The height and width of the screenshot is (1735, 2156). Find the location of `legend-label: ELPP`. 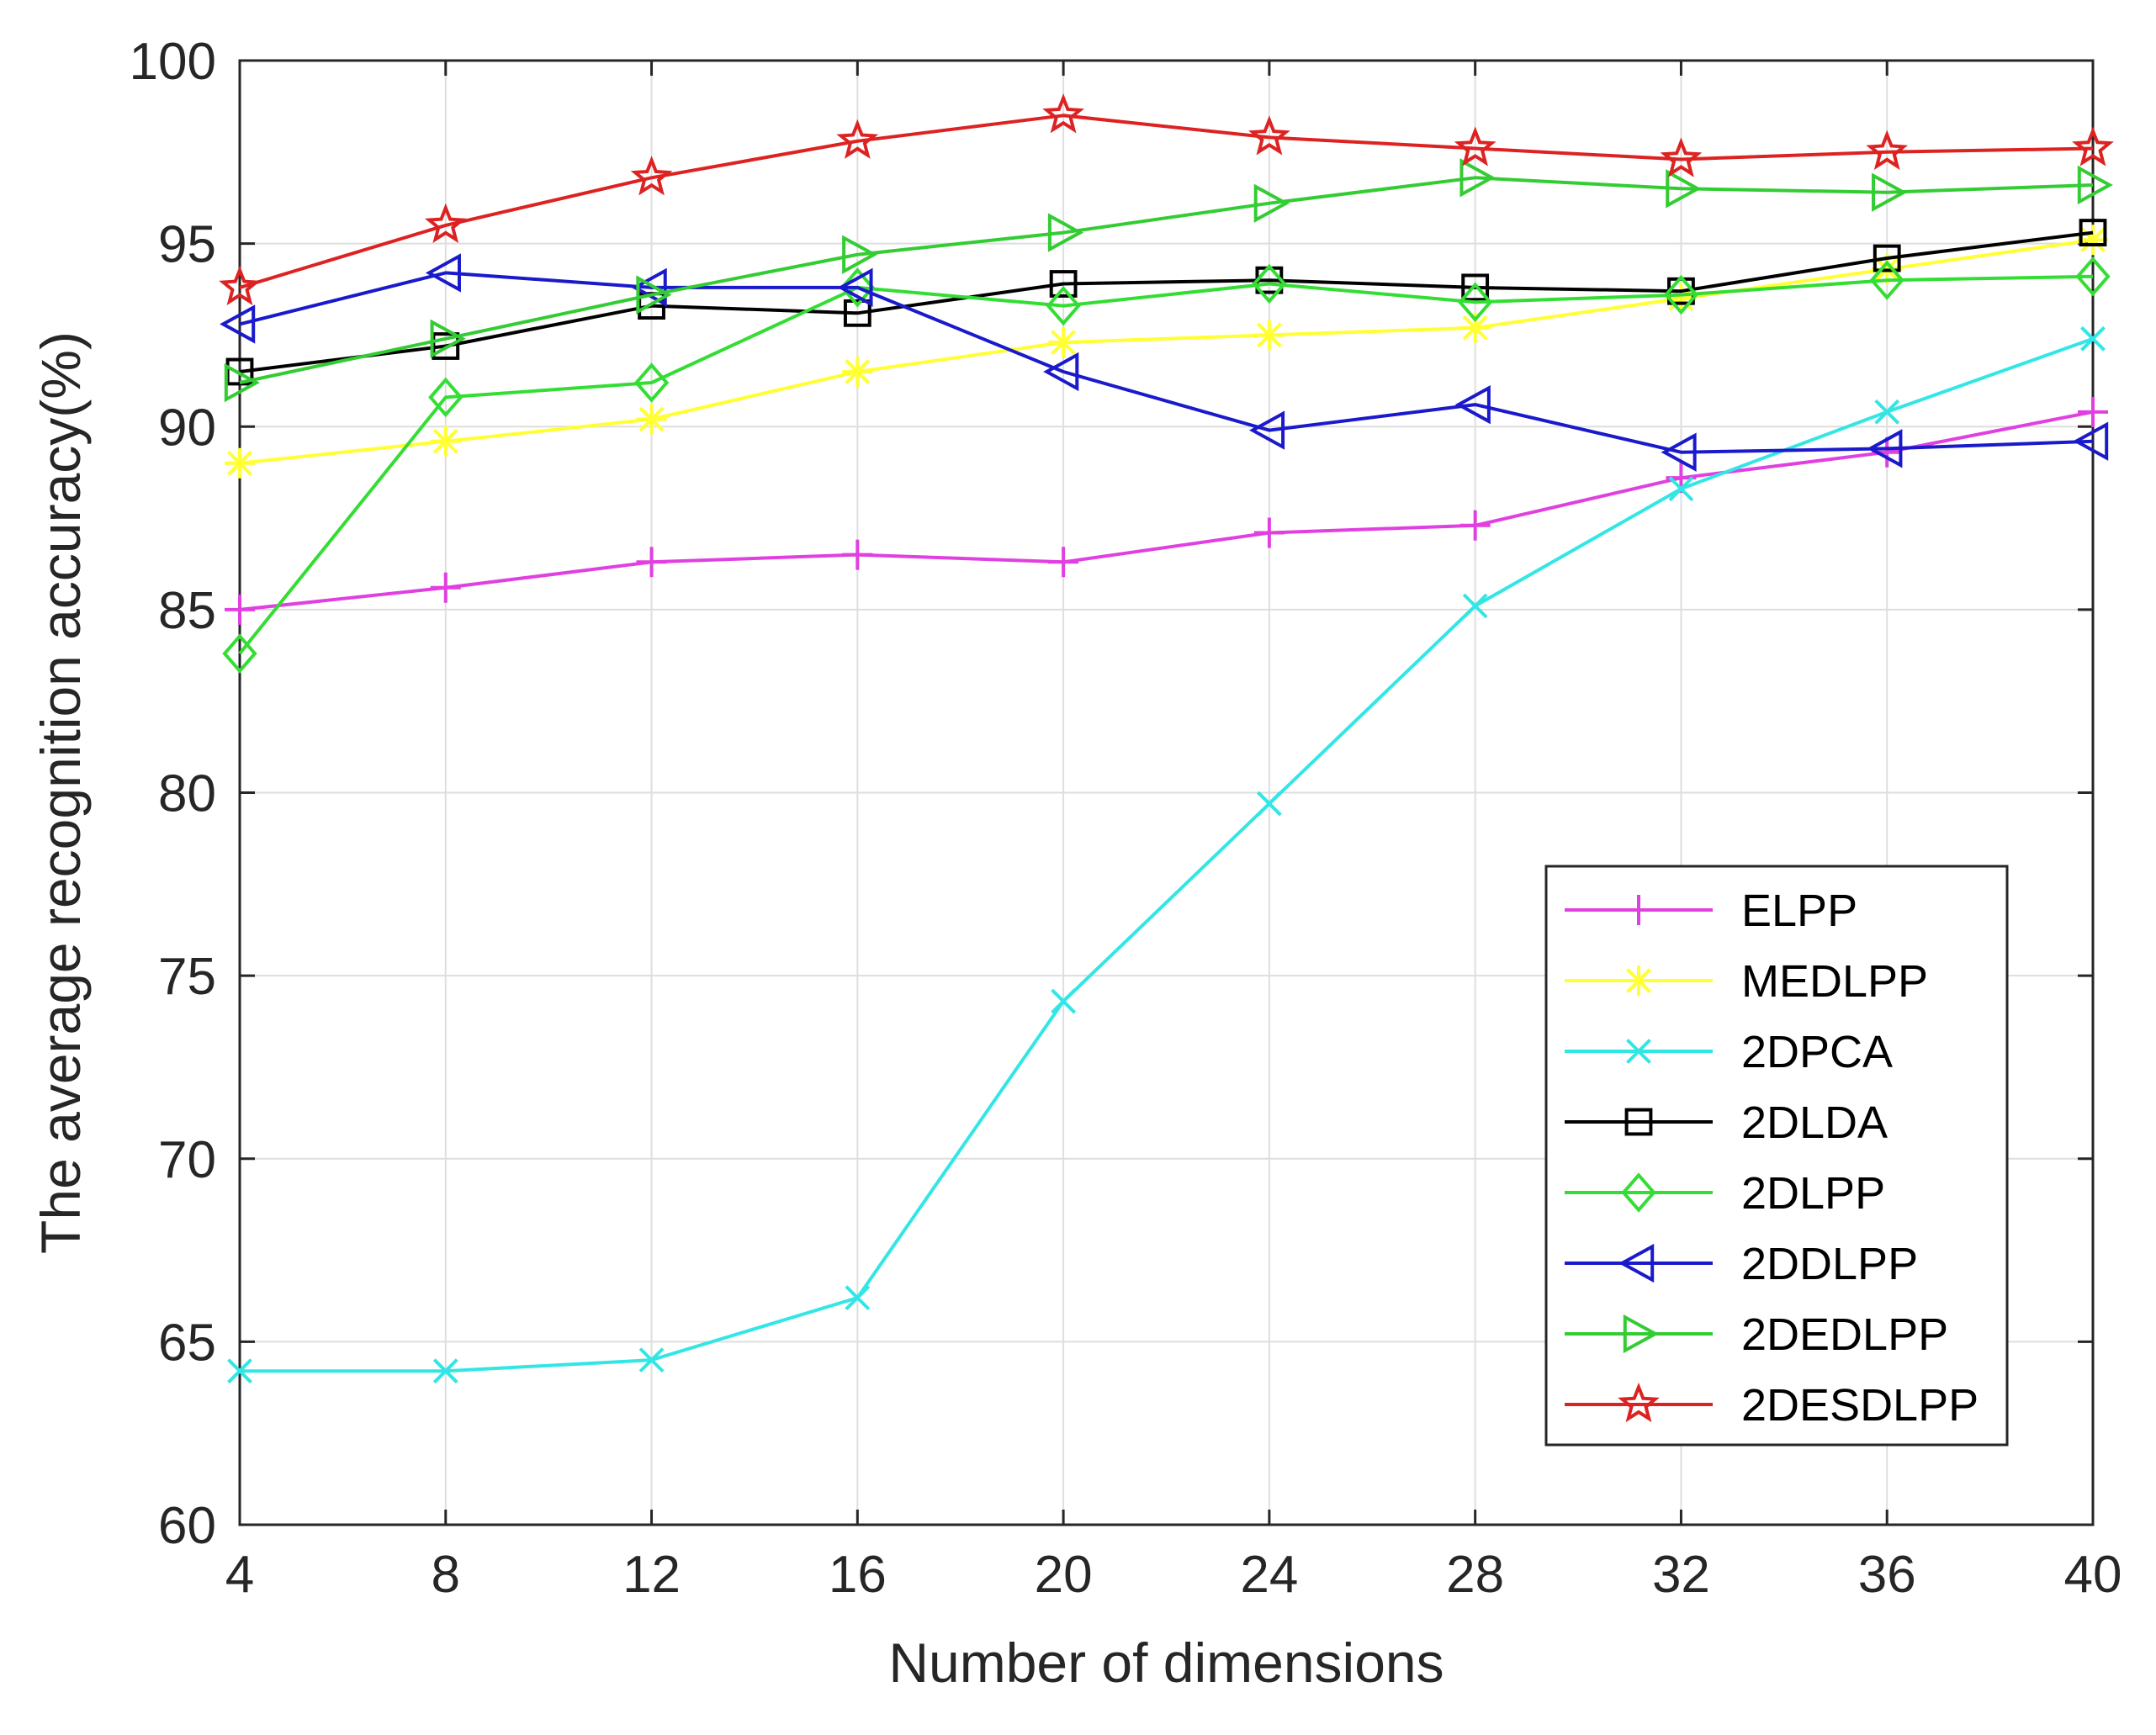

legend-label: ELPP is located at coordinates (1799, 911).